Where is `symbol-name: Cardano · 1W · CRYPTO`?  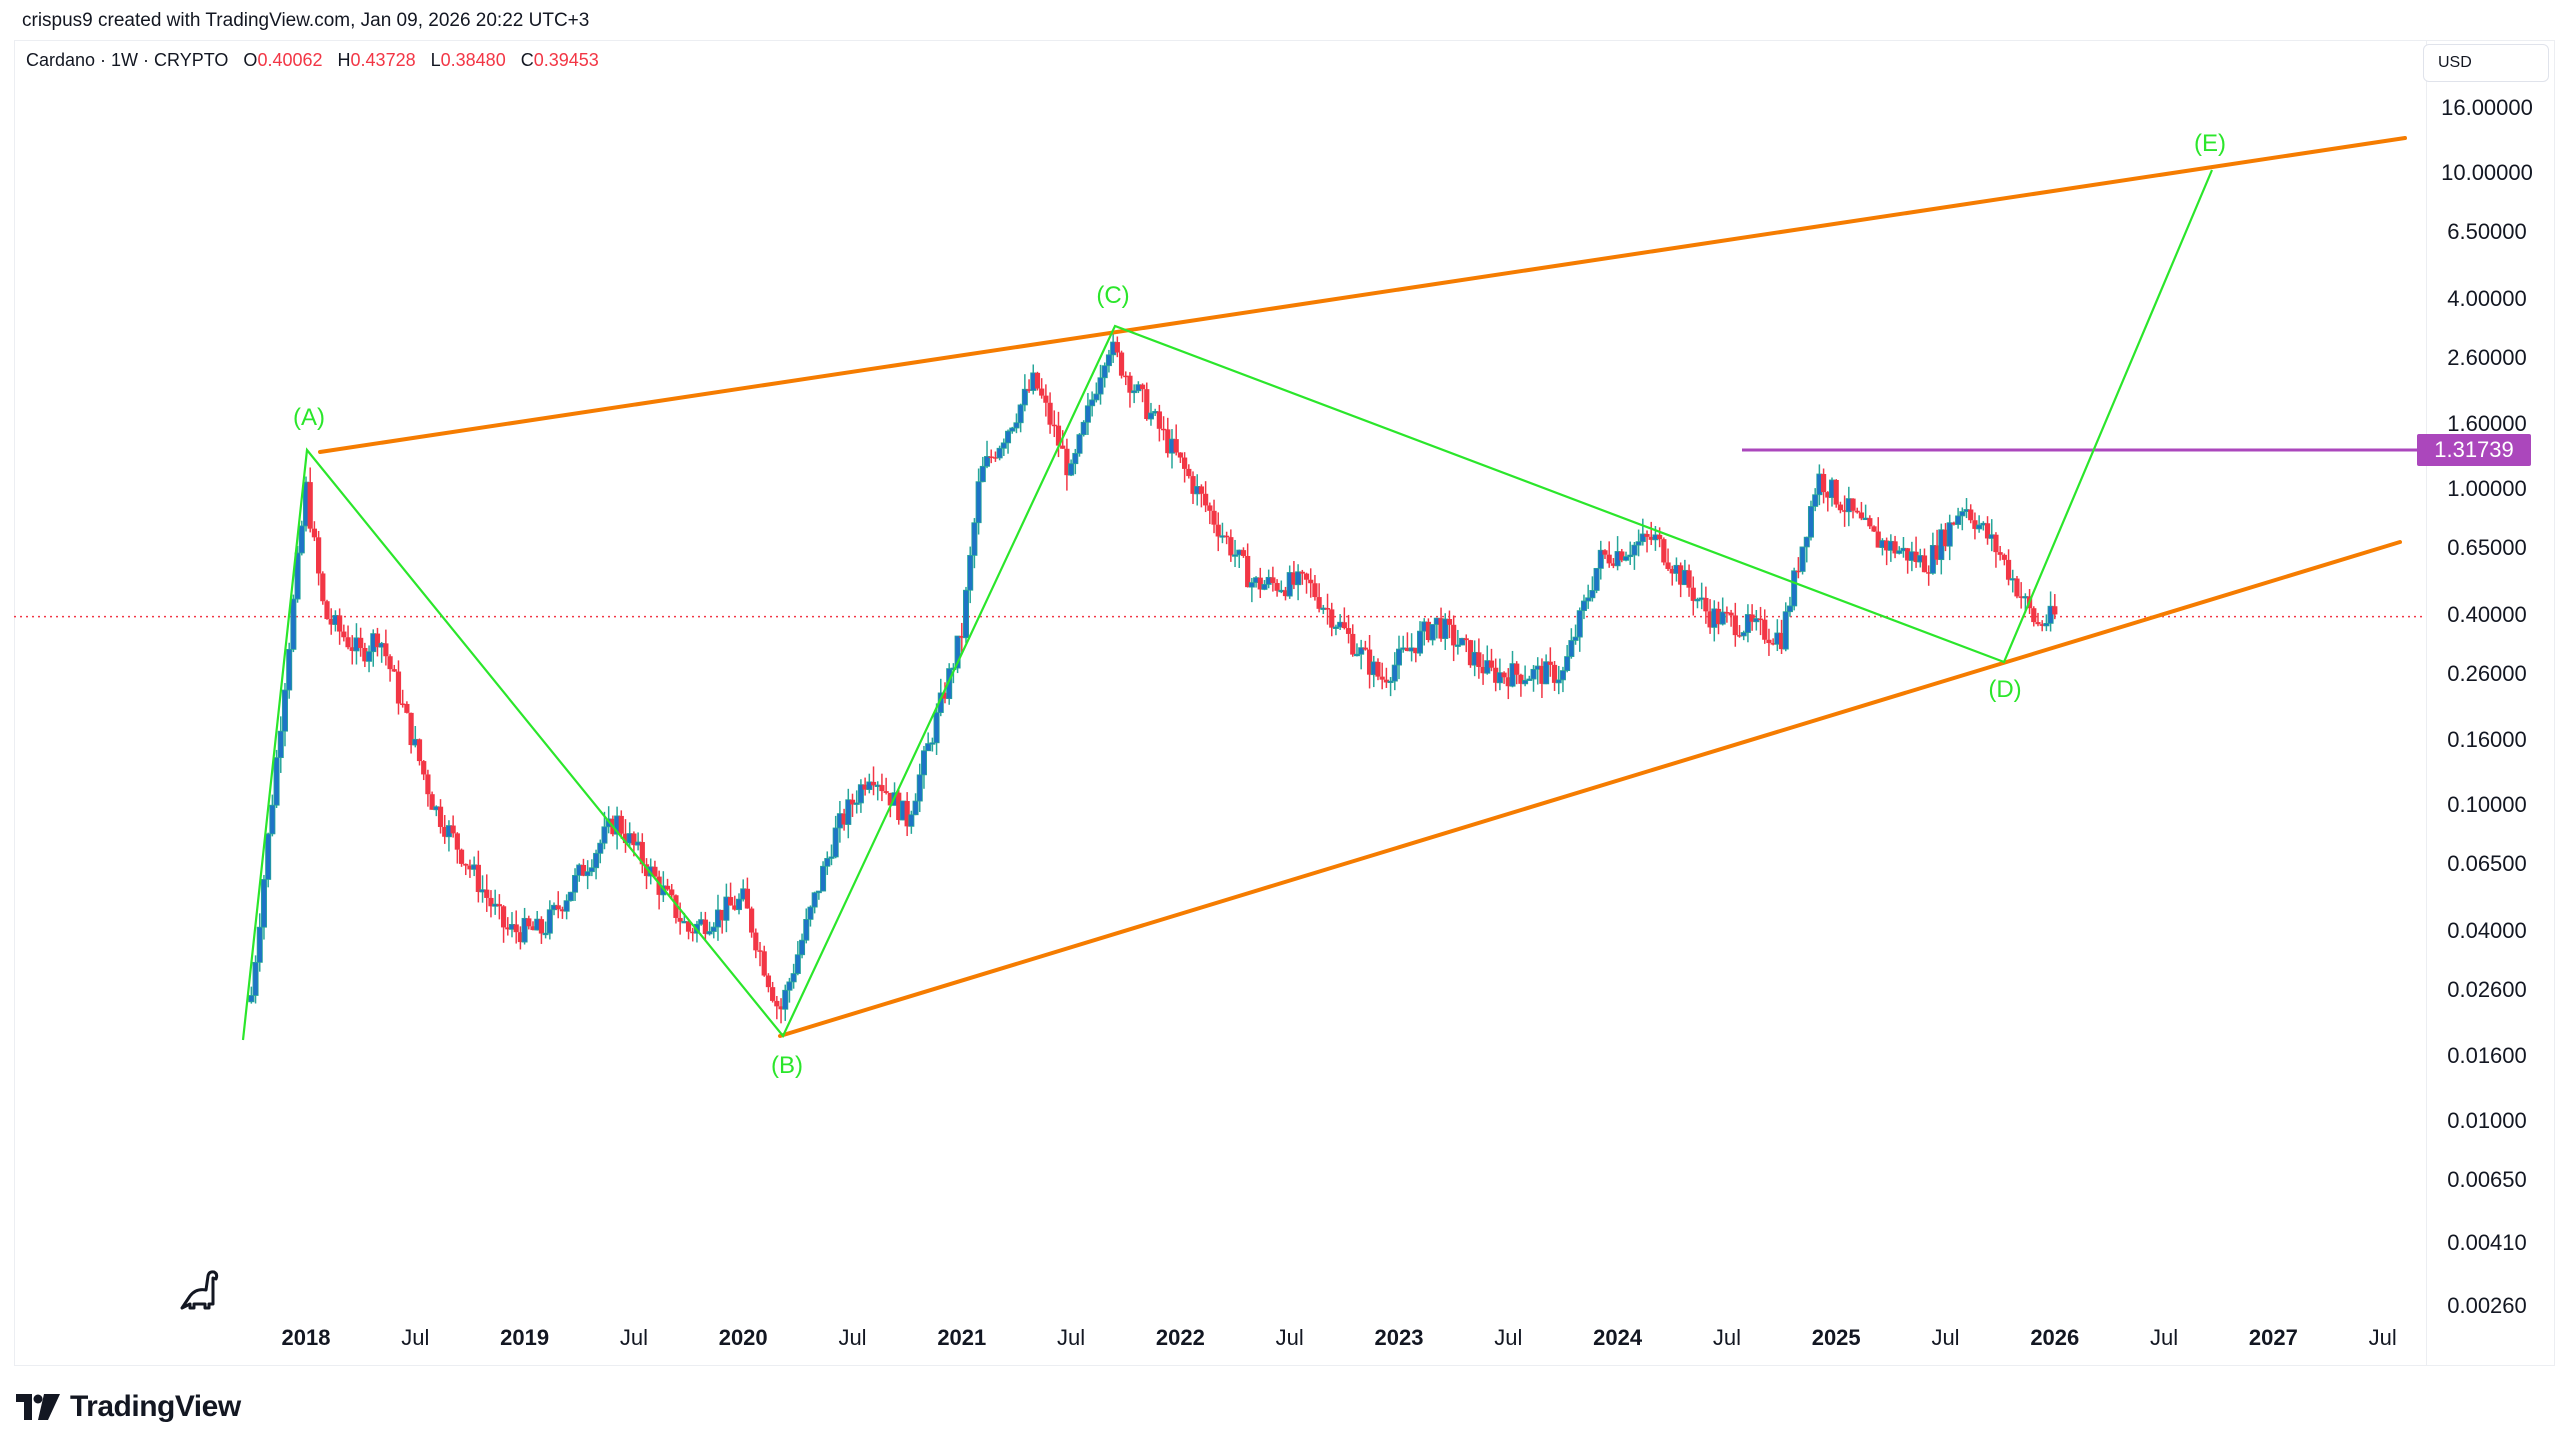 symbol-name: Cardano · 1W · CRYPTO is located at coordinates (127, 60).